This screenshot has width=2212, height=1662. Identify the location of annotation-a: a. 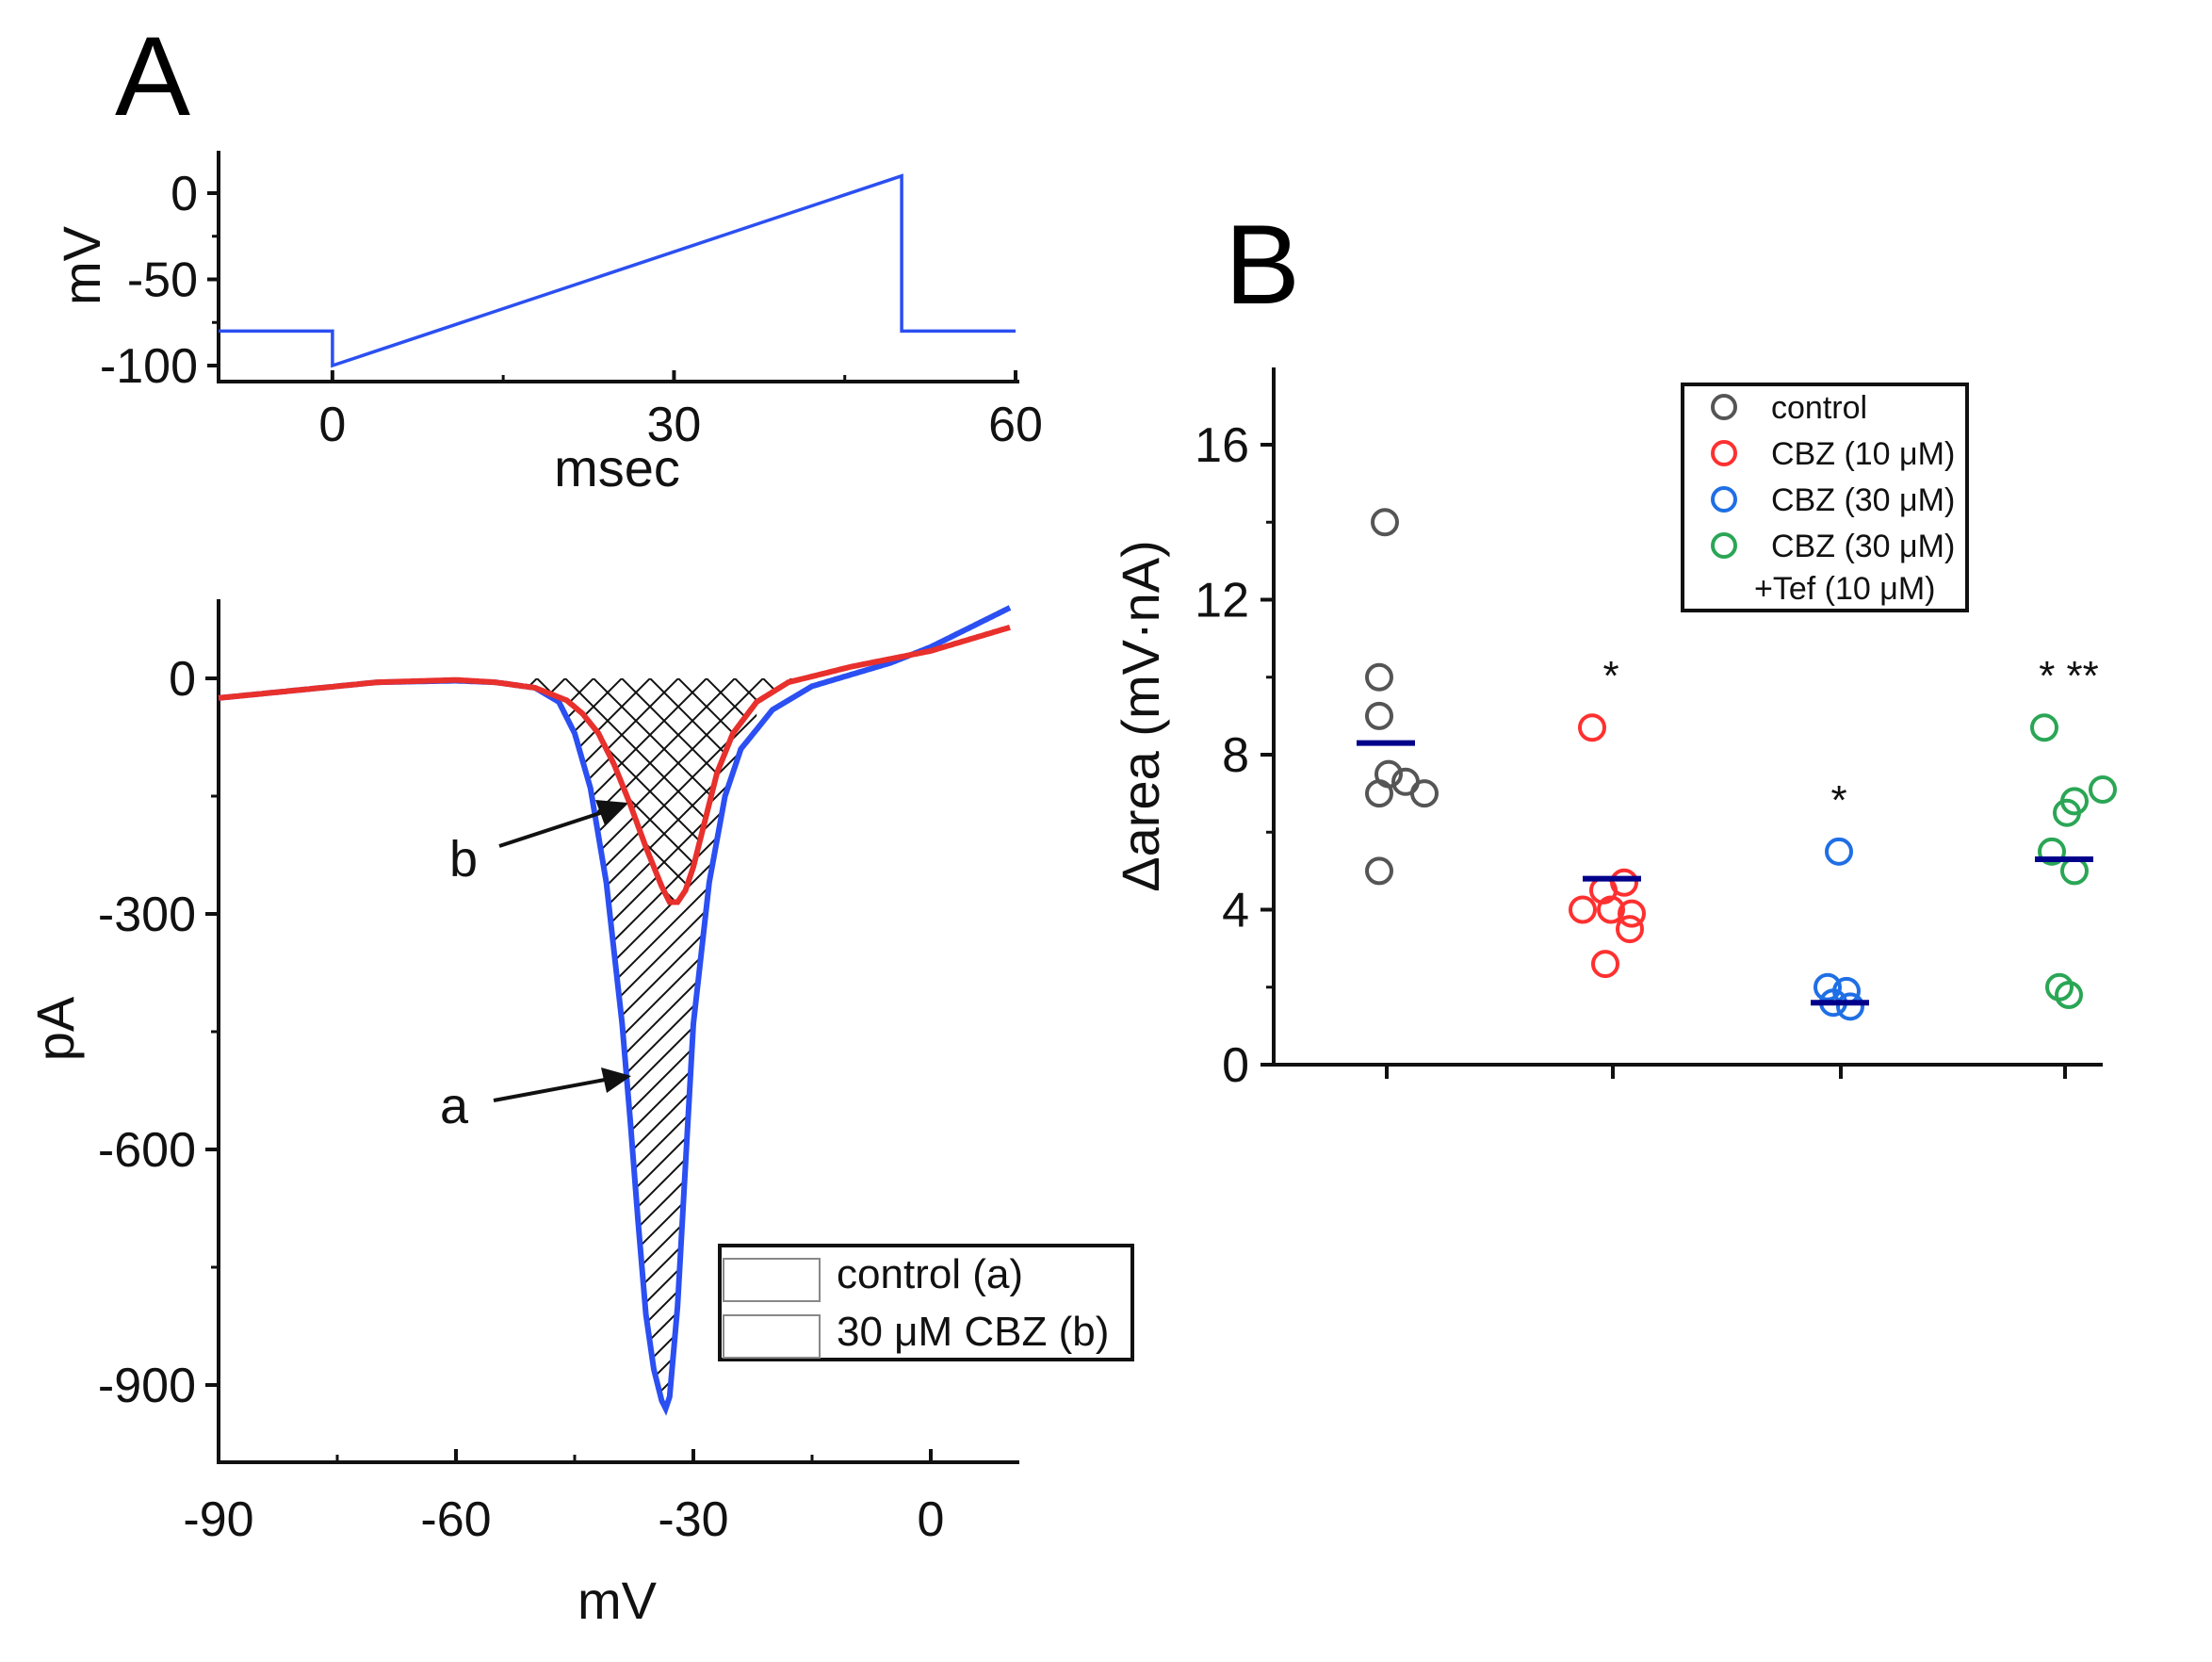
(454, 1106).